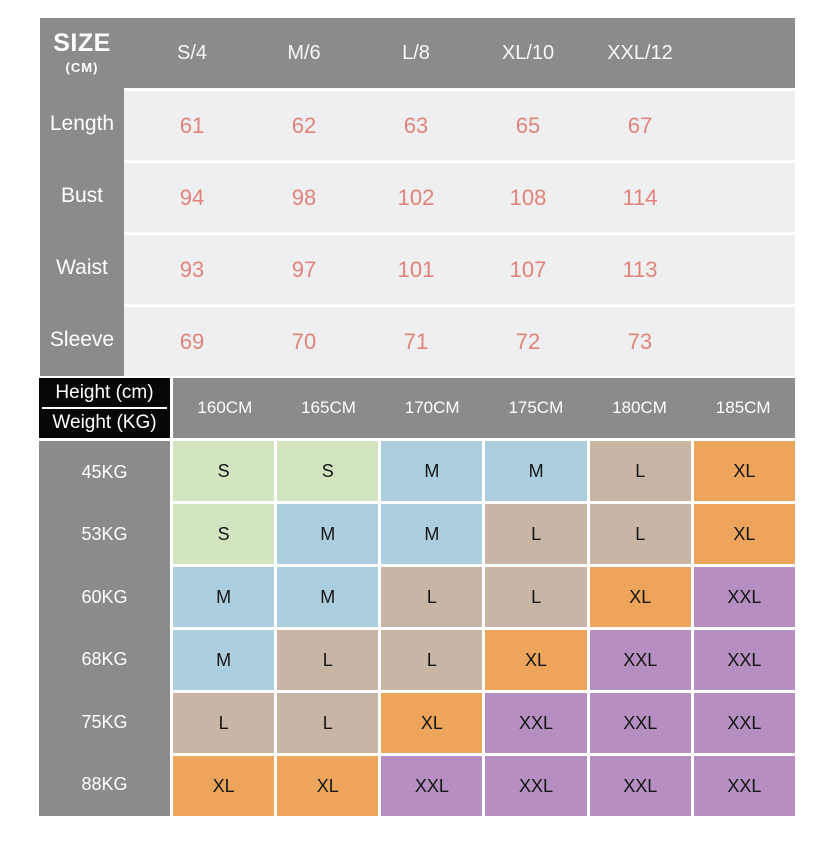  Describe the element at coordinates (432, 407) in the screenshot. I see `height-header-170: 170CM` at that location.